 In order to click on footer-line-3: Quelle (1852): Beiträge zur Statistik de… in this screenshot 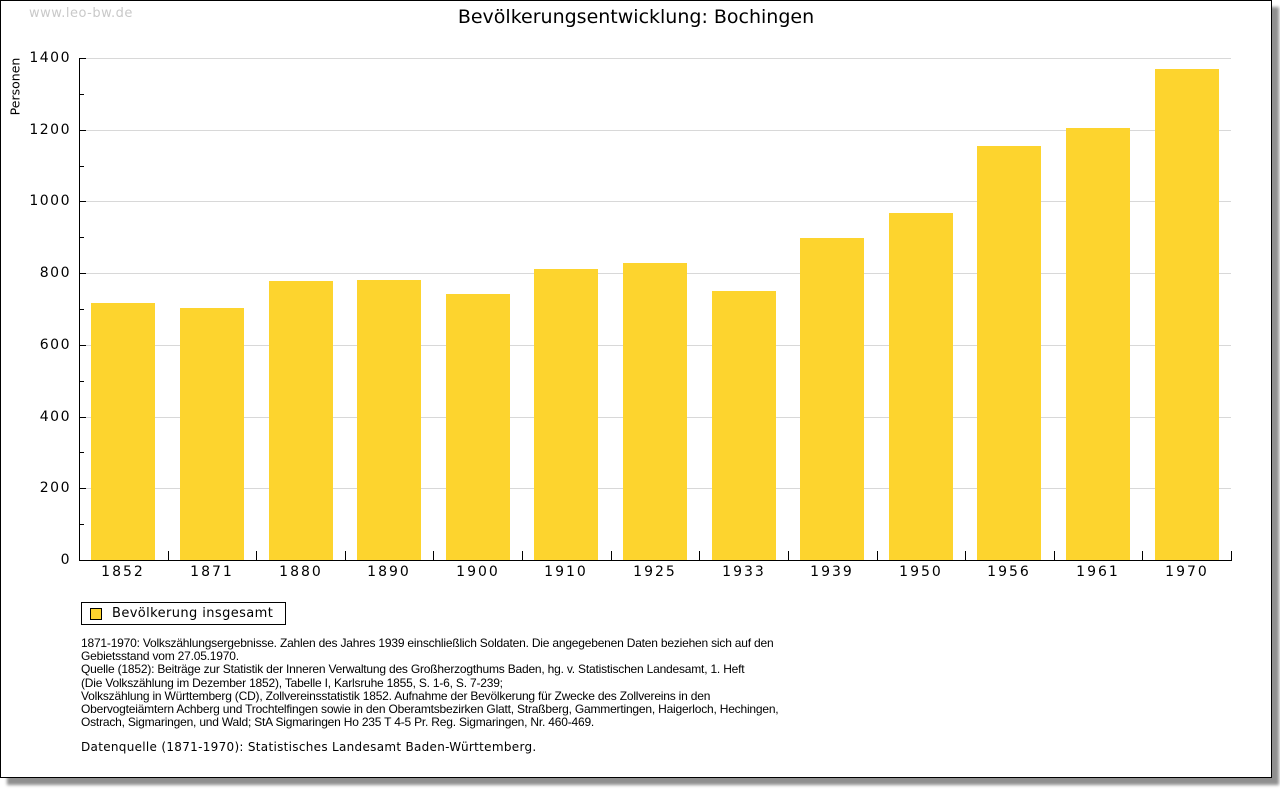, I will do `click(413, 669)`.